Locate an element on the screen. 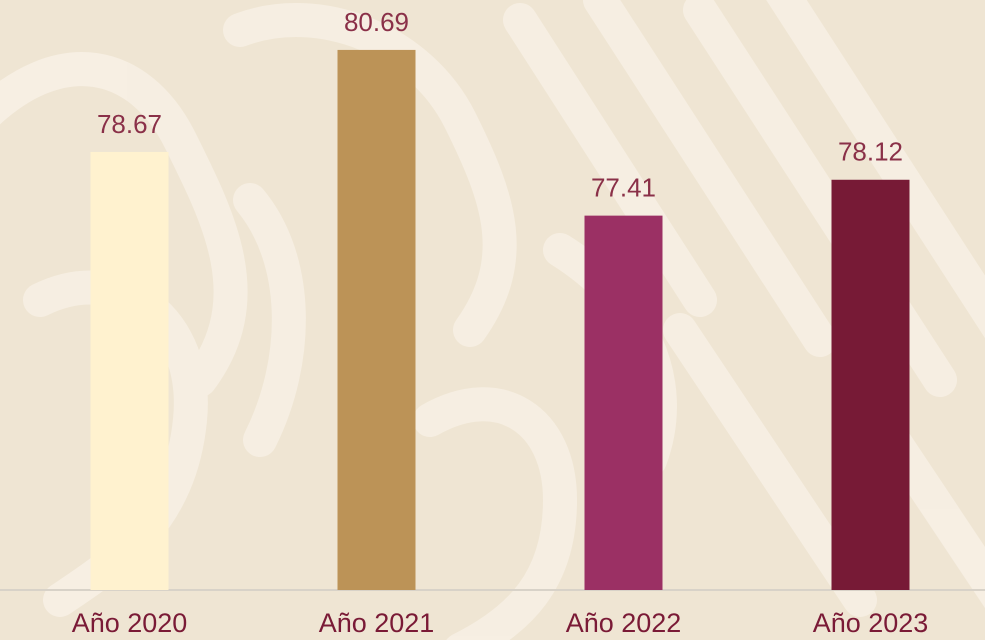 The image size is (985, 640). value-label: 78.12 is located at coordinates (870, 152).